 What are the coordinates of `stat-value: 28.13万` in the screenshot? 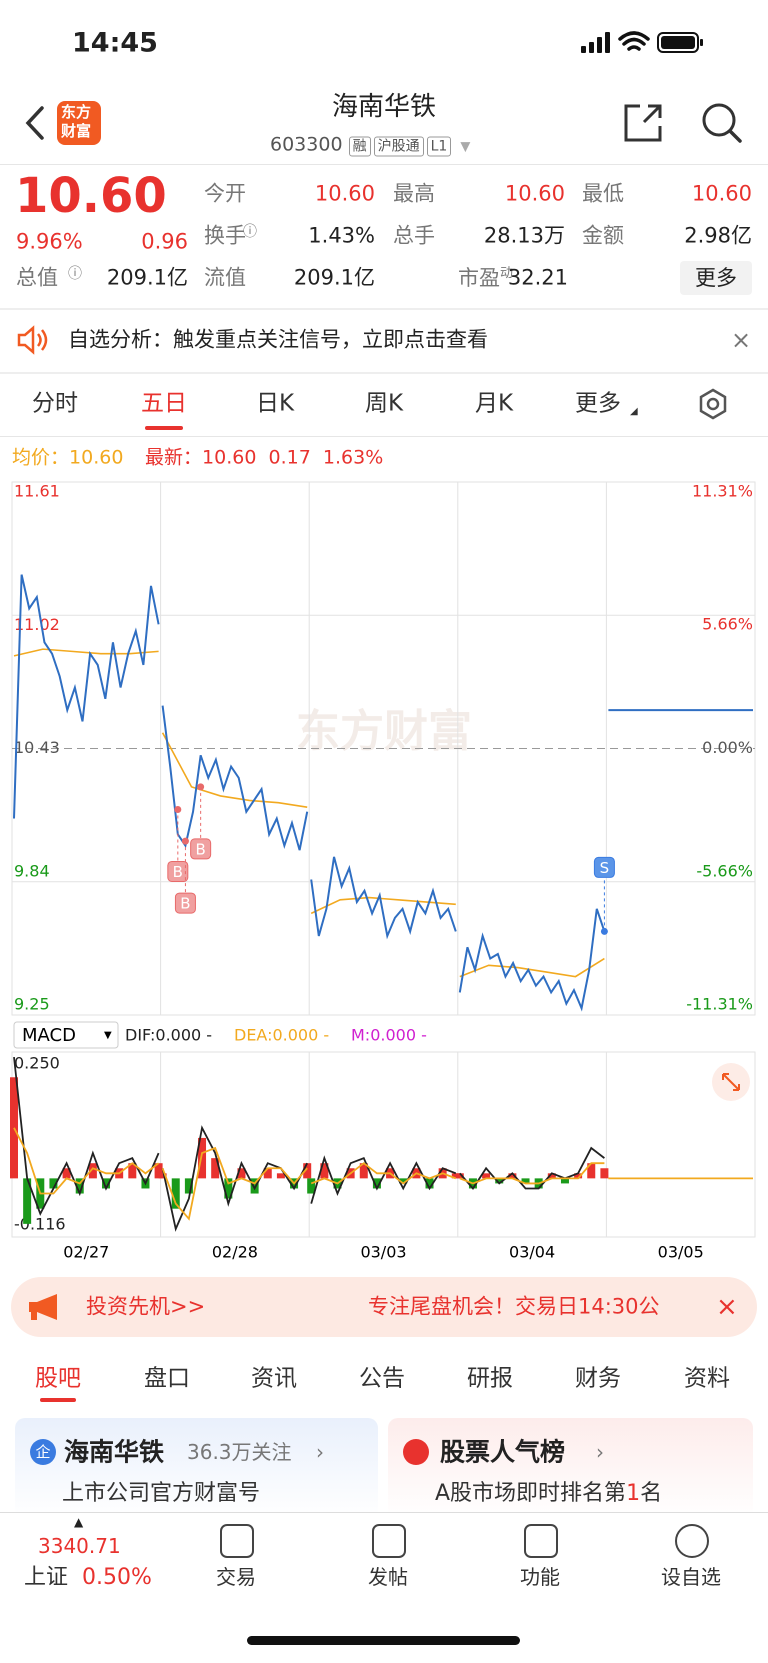 It's located at (524, 235).